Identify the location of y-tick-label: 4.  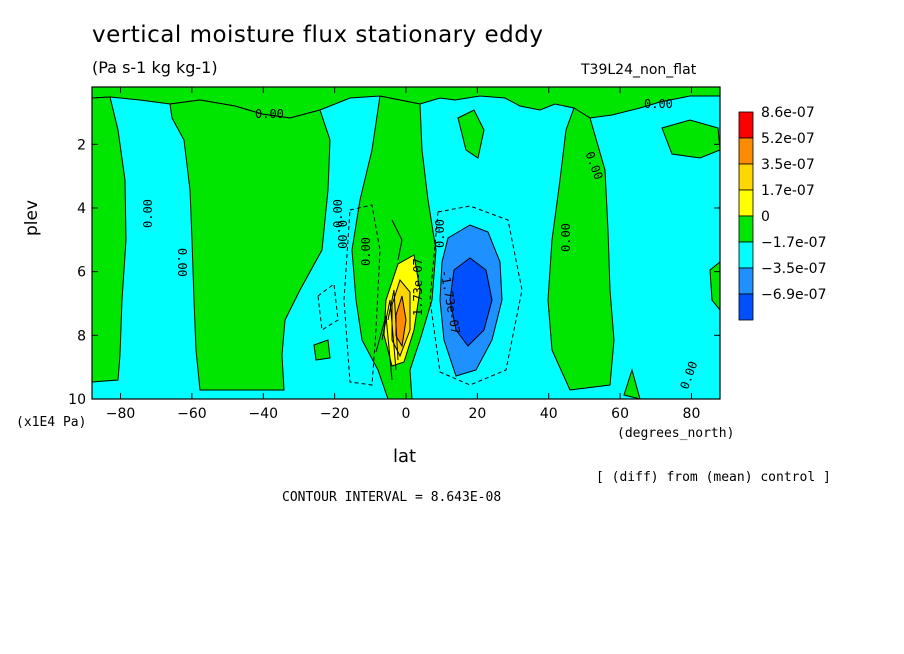
(81, 209).